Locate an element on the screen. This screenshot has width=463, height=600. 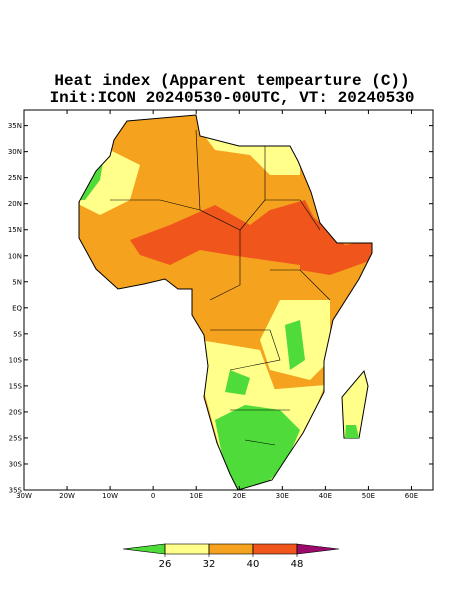
field-green-south is located at coordinates (257, 447).